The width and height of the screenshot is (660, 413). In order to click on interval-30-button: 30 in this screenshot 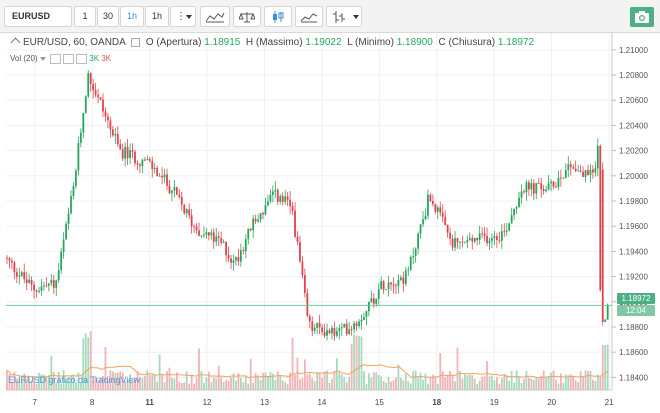, I will do `click(108, 16)`.